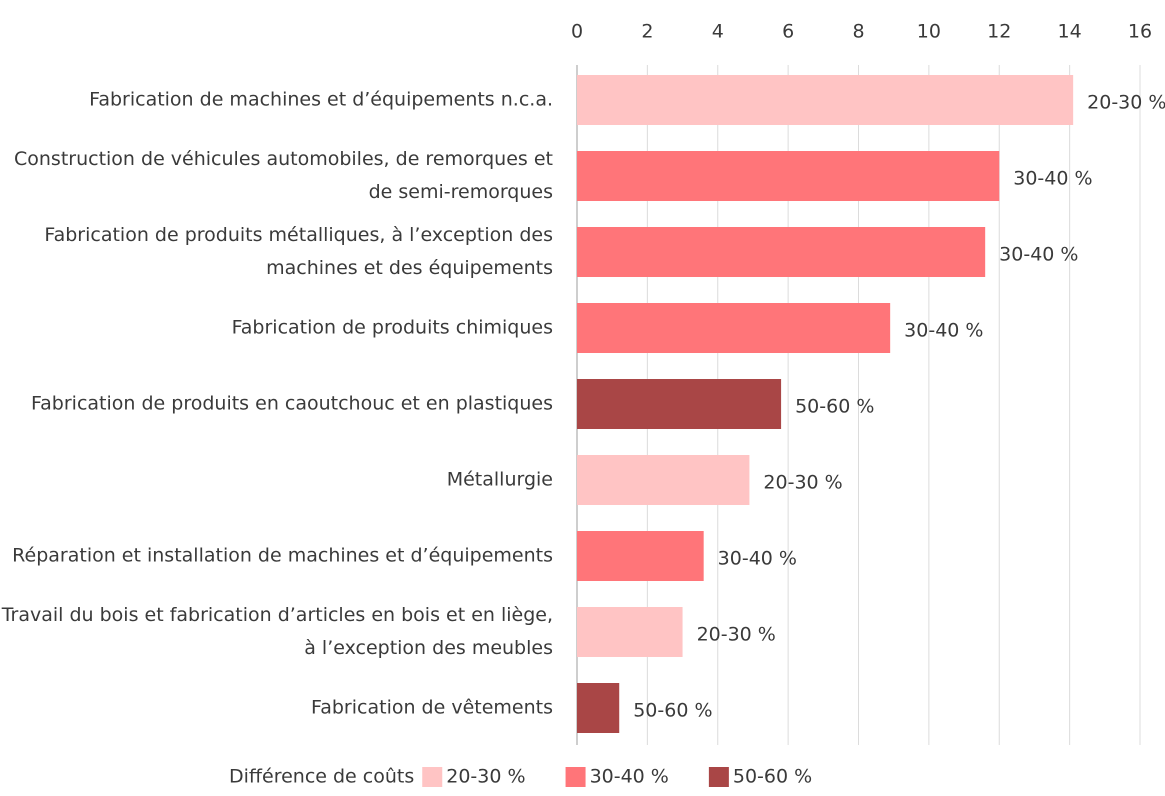 The height and width of the screenshot is (796, 1165). What do you see at coordinates (321, 777) in the screenshot?
I see `legend-title: Différence de coûts` at bounding box center [321, 777].